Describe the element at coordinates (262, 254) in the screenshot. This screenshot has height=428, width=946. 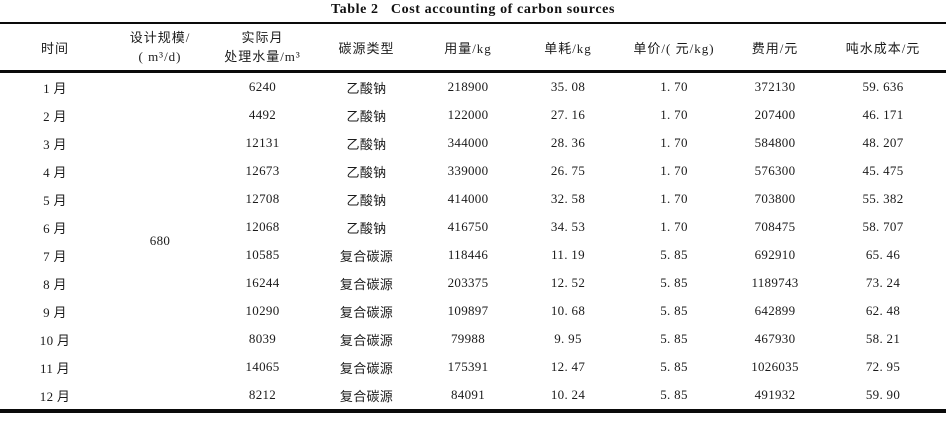
I see `actual-volume-cell: 10585` at that location.